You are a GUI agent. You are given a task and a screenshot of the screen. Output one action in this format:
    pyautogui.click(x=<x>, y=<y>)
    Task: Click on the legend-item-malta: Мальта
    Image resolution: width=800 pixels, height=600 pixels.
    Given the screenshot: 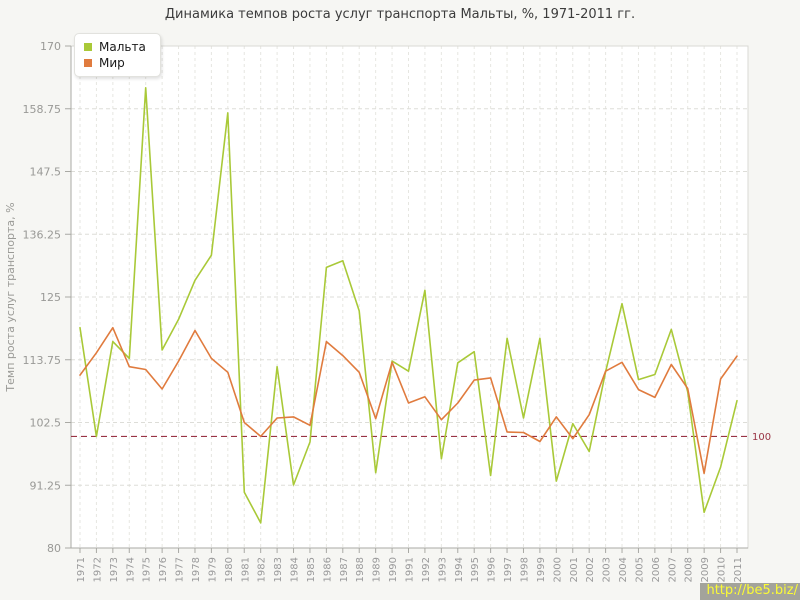 What is the action you would take?
    pyautogui.click(x=115, y=47)
    